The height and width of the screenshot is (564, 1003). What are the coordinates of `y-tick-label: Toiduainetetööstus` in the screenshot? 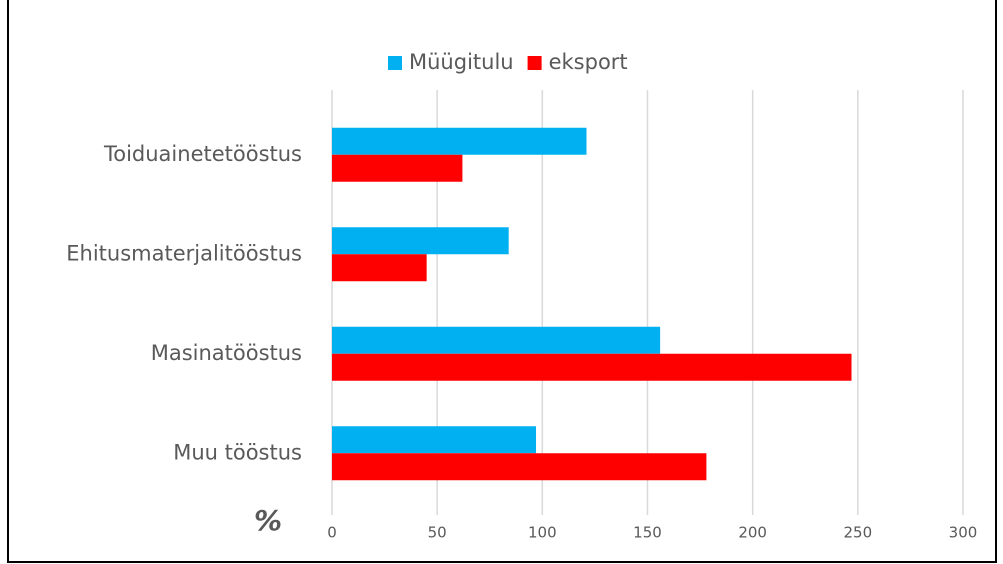 It's located at (202, 154).